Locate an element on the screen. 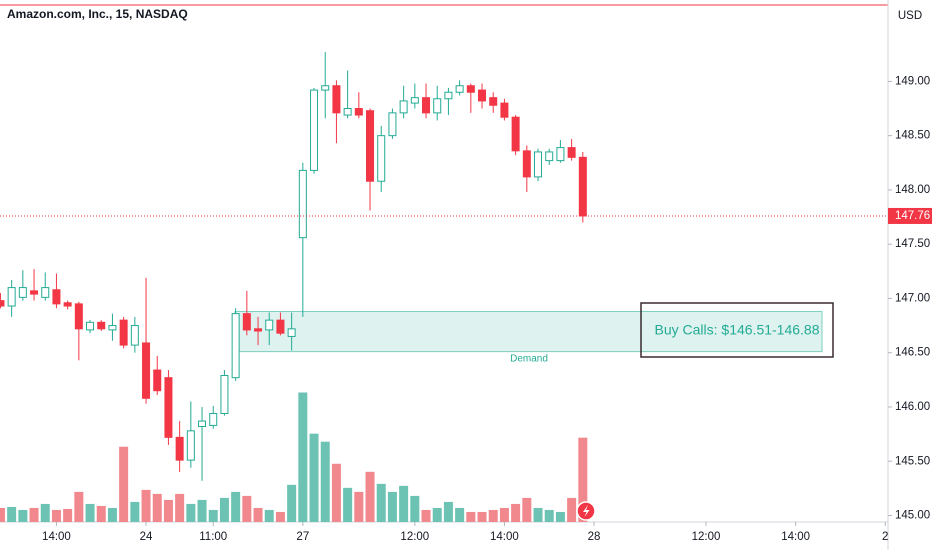 The height and width of the screenshot is (550, 932). annotation-box is located at coordinates (737, 330).